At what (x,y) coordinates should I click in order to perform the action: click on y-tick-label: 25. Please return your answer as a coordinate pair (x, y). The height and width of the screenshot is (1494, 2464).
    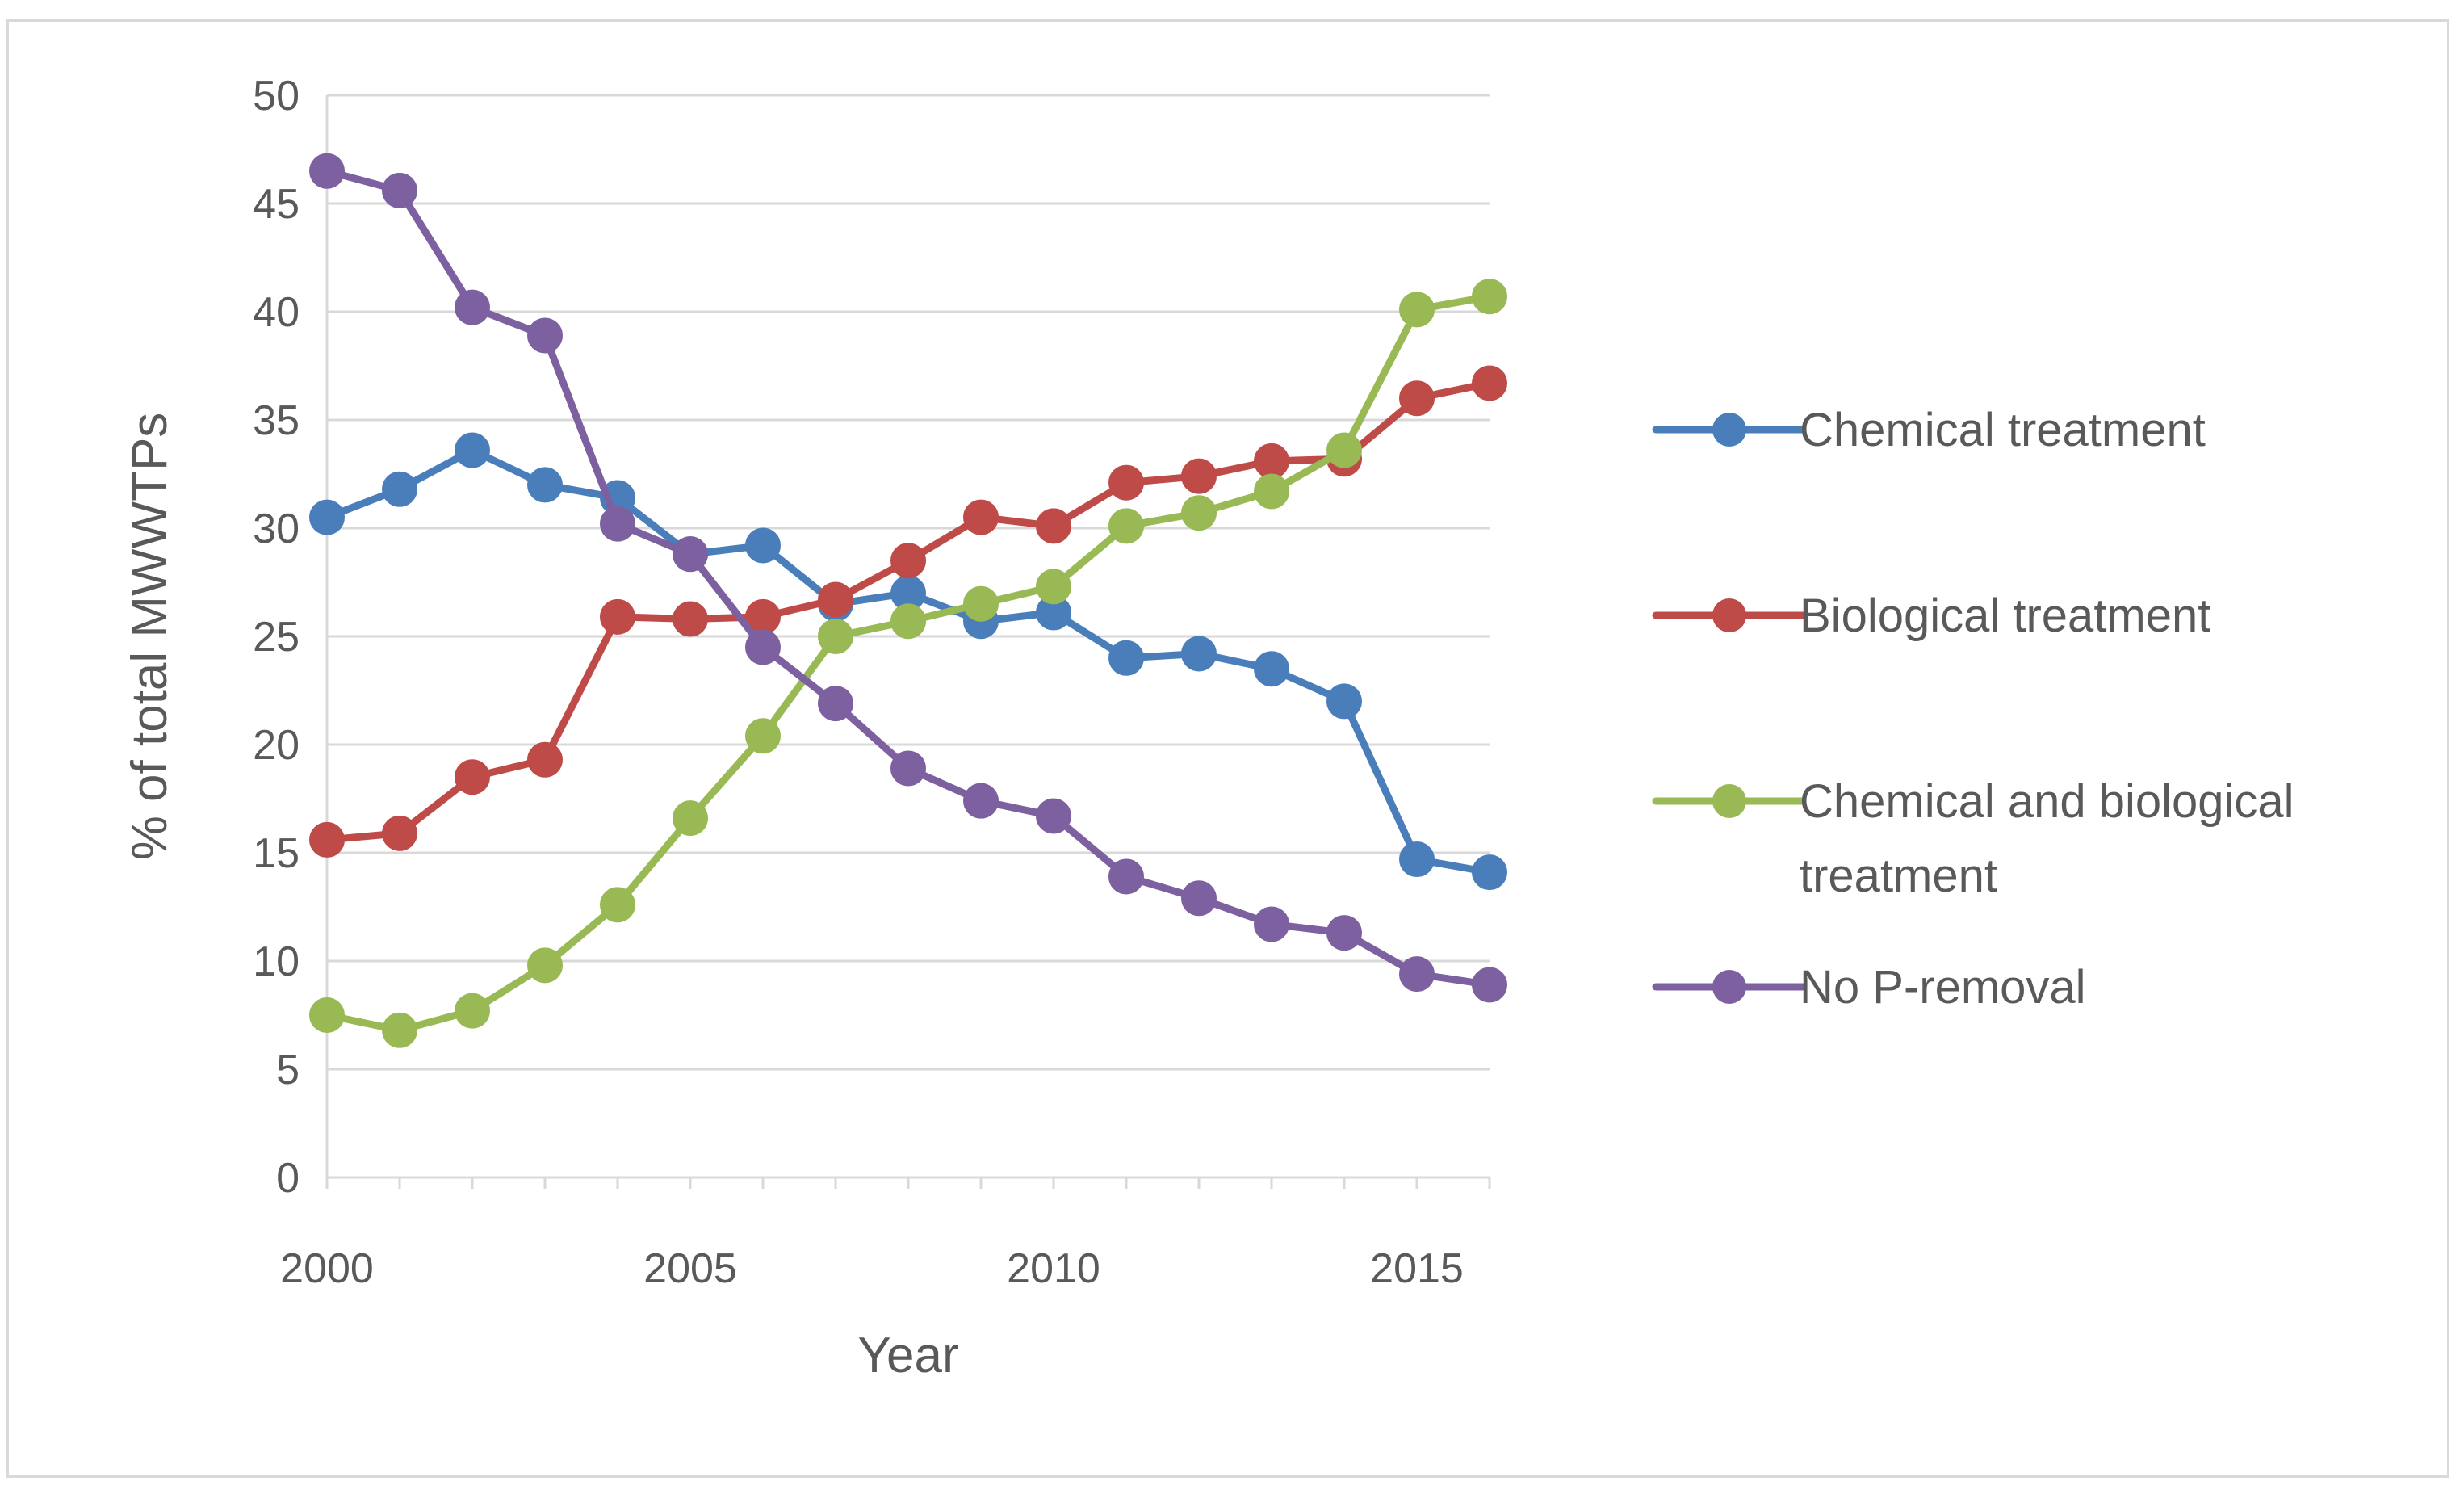
    Looking at the image, I should click on (276, 637).